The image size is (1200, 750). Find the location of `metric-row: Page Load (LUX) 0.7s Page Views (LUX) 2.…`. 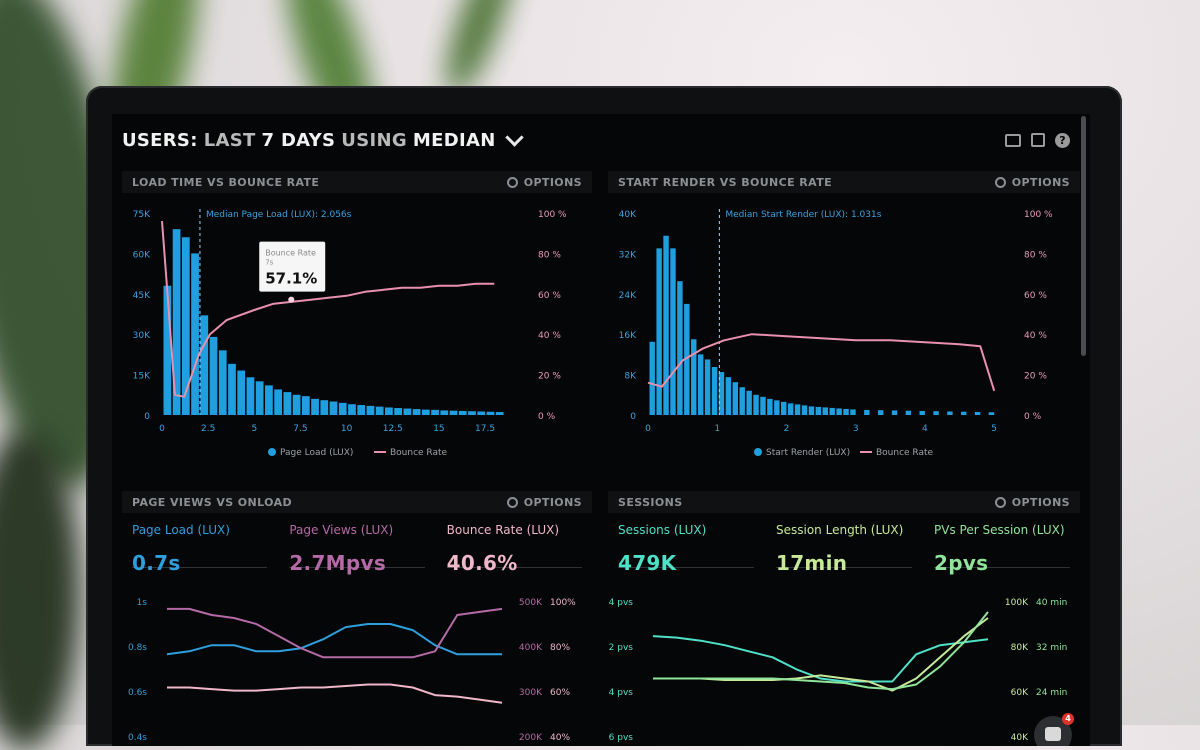

metric-row: Page Load (LUX) 0.7s Page Views (LUX) 2.… is located at coordinates (357, 549).